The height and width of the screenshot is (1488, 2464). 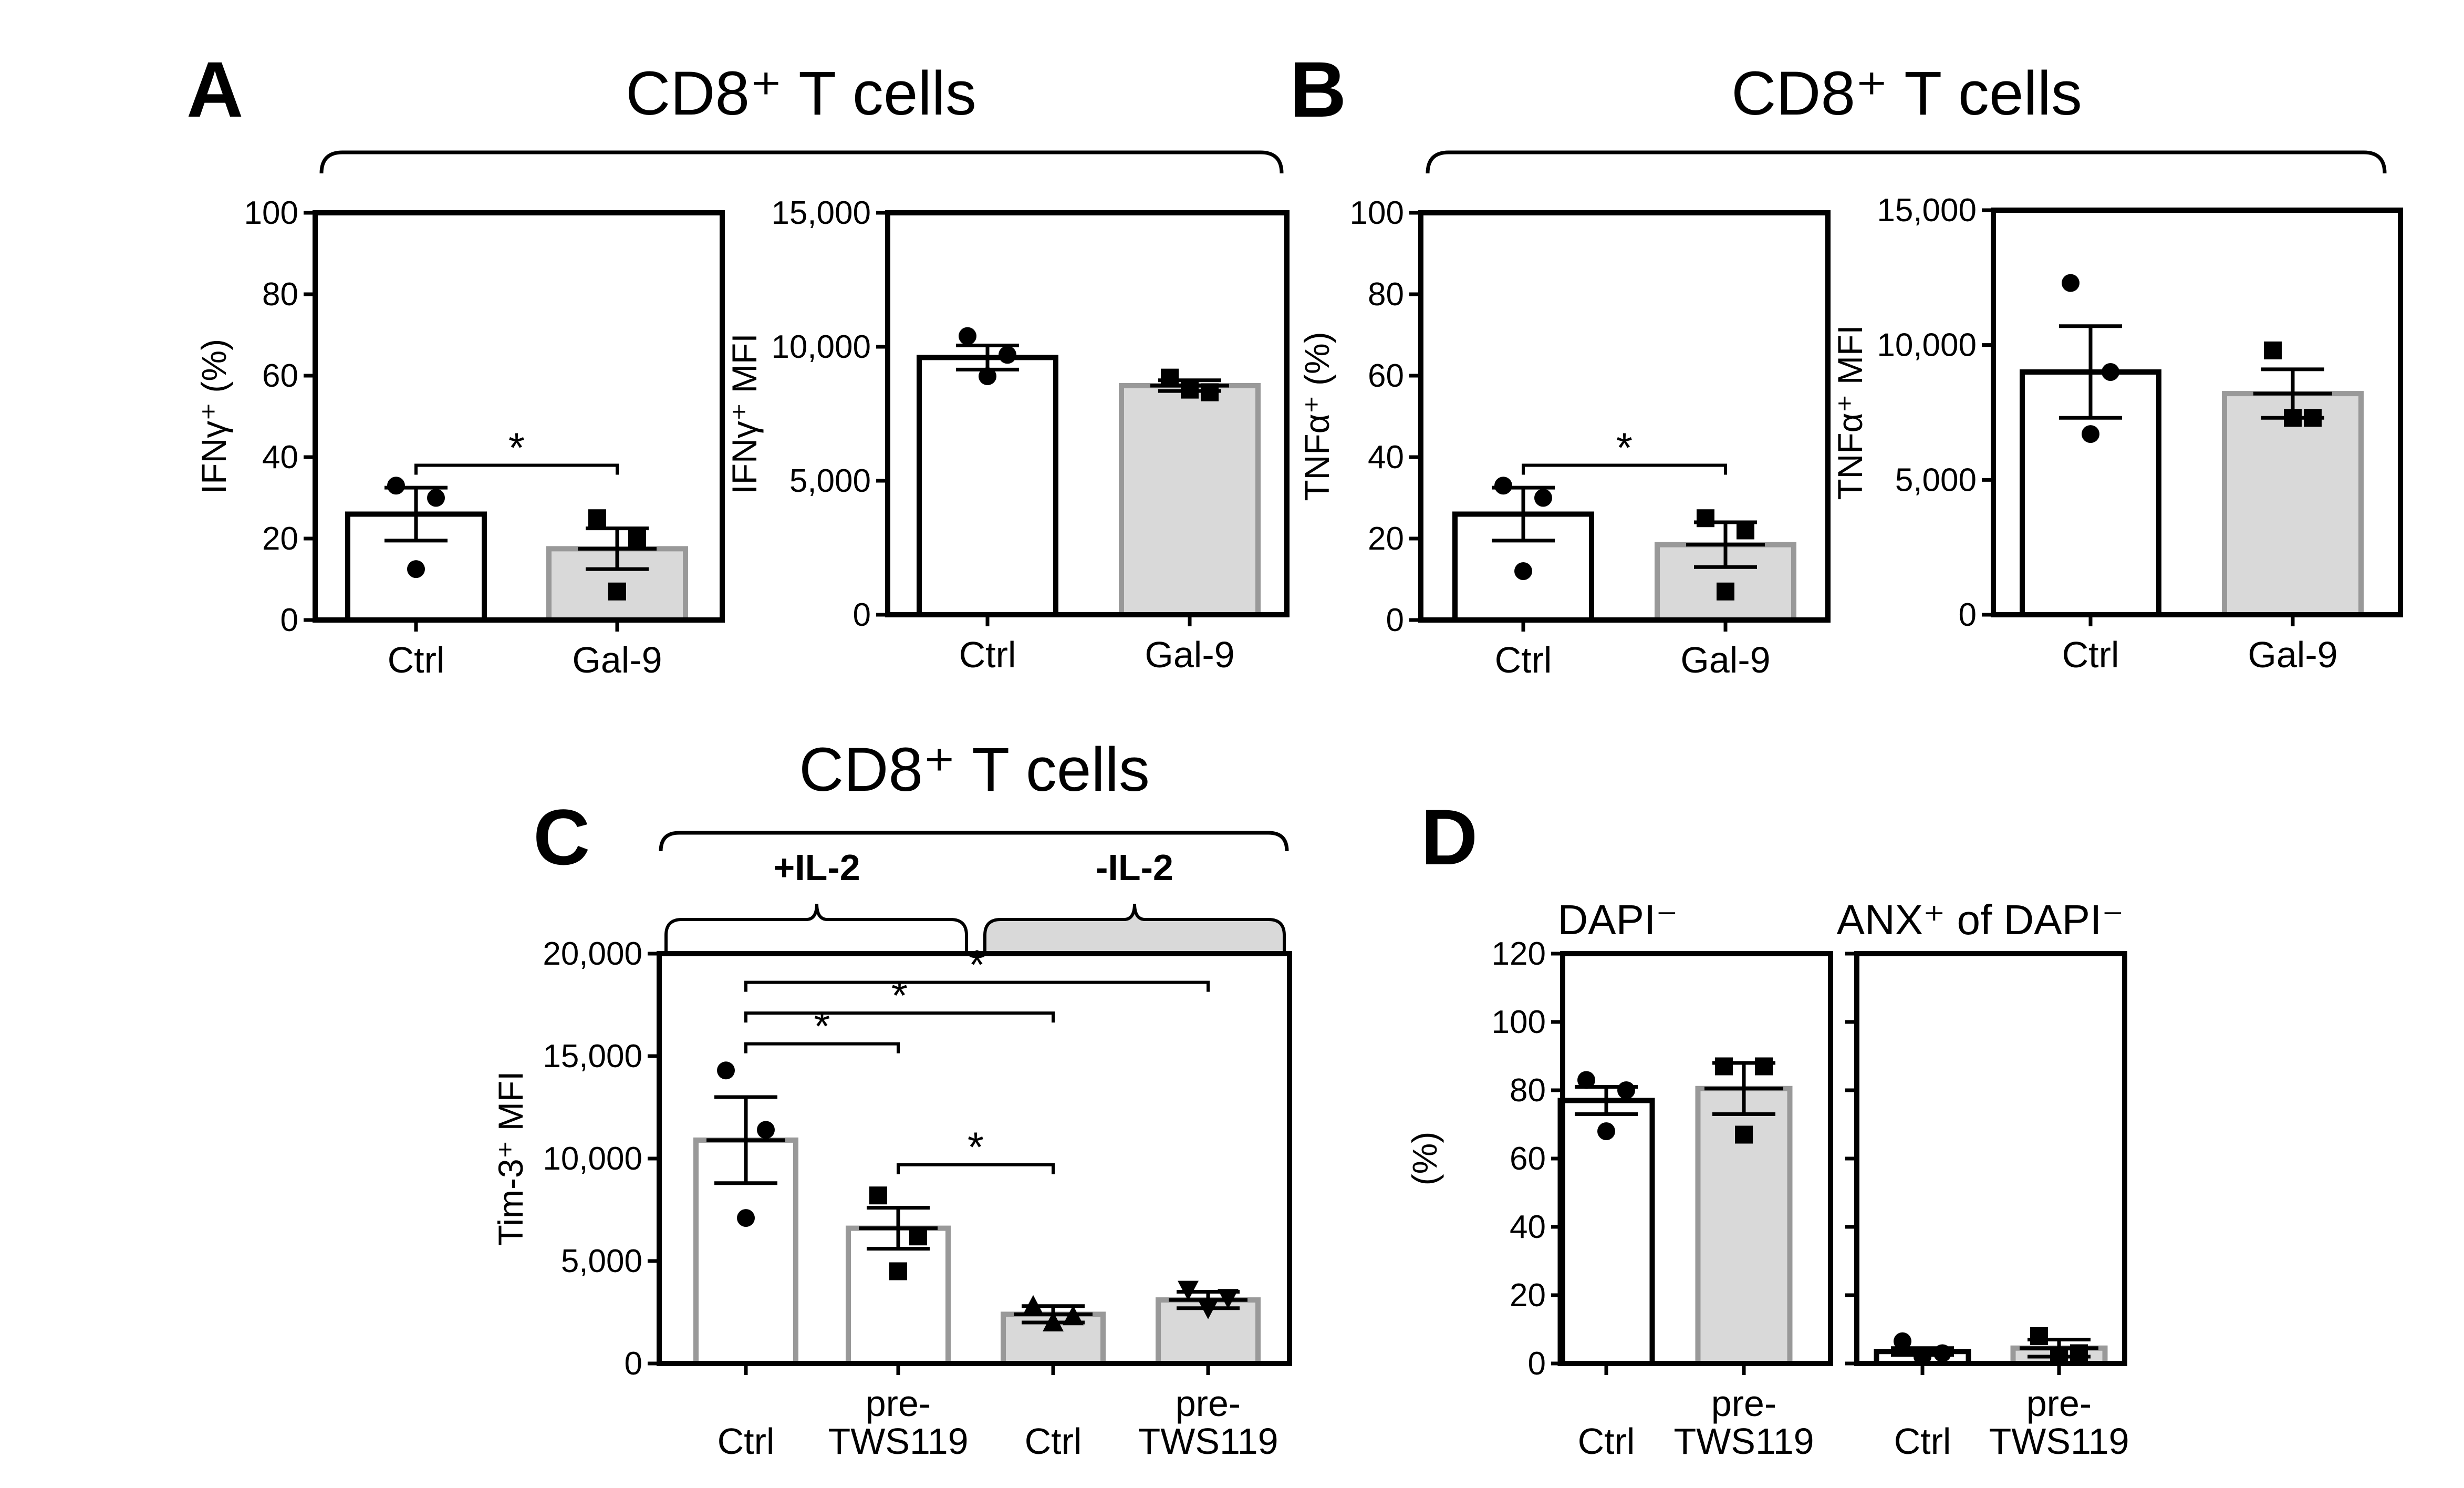 I want to click on title-d-left: DAPI⁻, so click(x=1618, y=920).